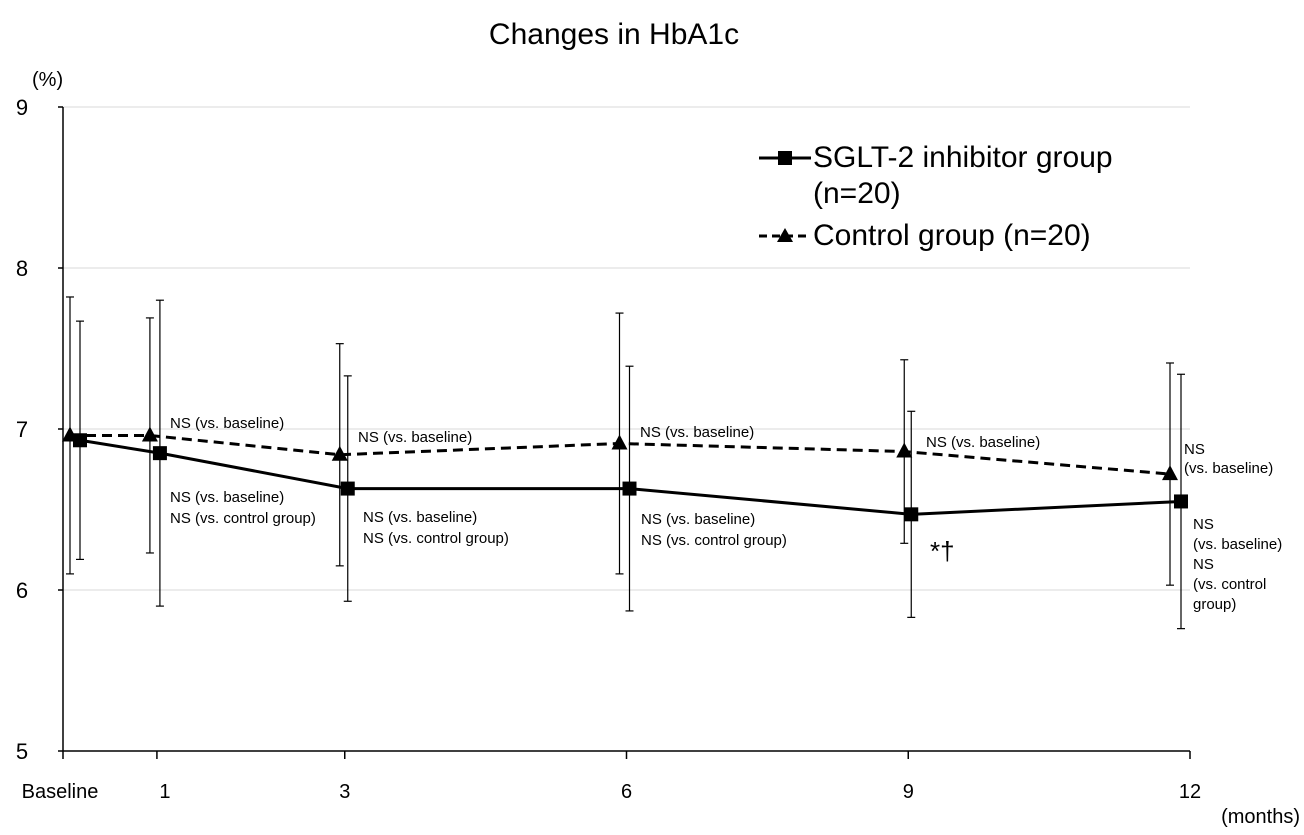 Image resolution: width=1304 pixels, height=835 pixels. I want to click on y-tick-label: 9, so click(22, 107).